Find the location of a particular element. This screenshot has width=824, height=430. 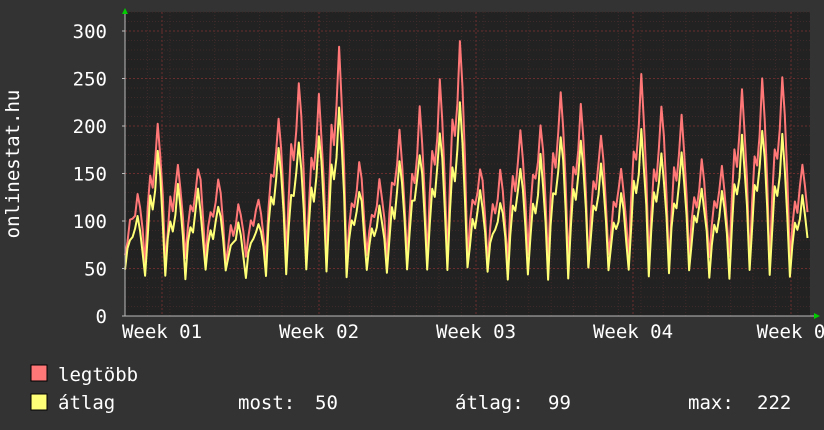

legend-label-atlag: átlag is located at coordinates (86, 403).